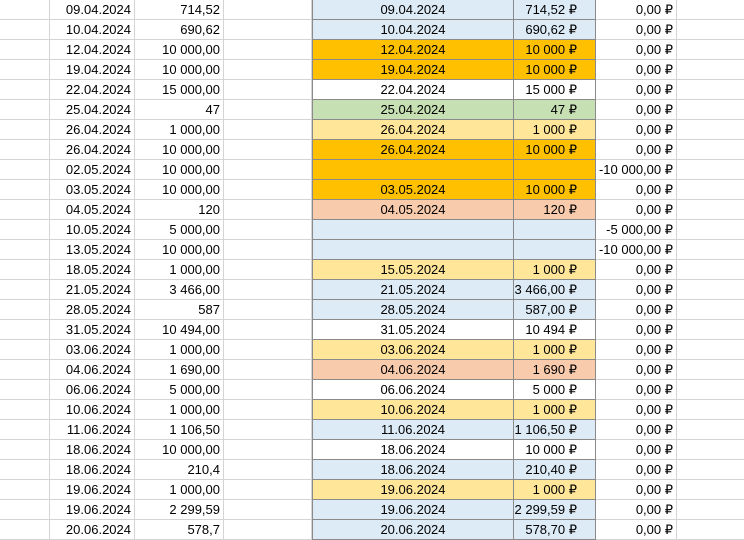 This screenshot has width=744, height=540. Describe the element at coordinates (555, 230) in the screenshot. I see `matched-amount-cell` at that location.